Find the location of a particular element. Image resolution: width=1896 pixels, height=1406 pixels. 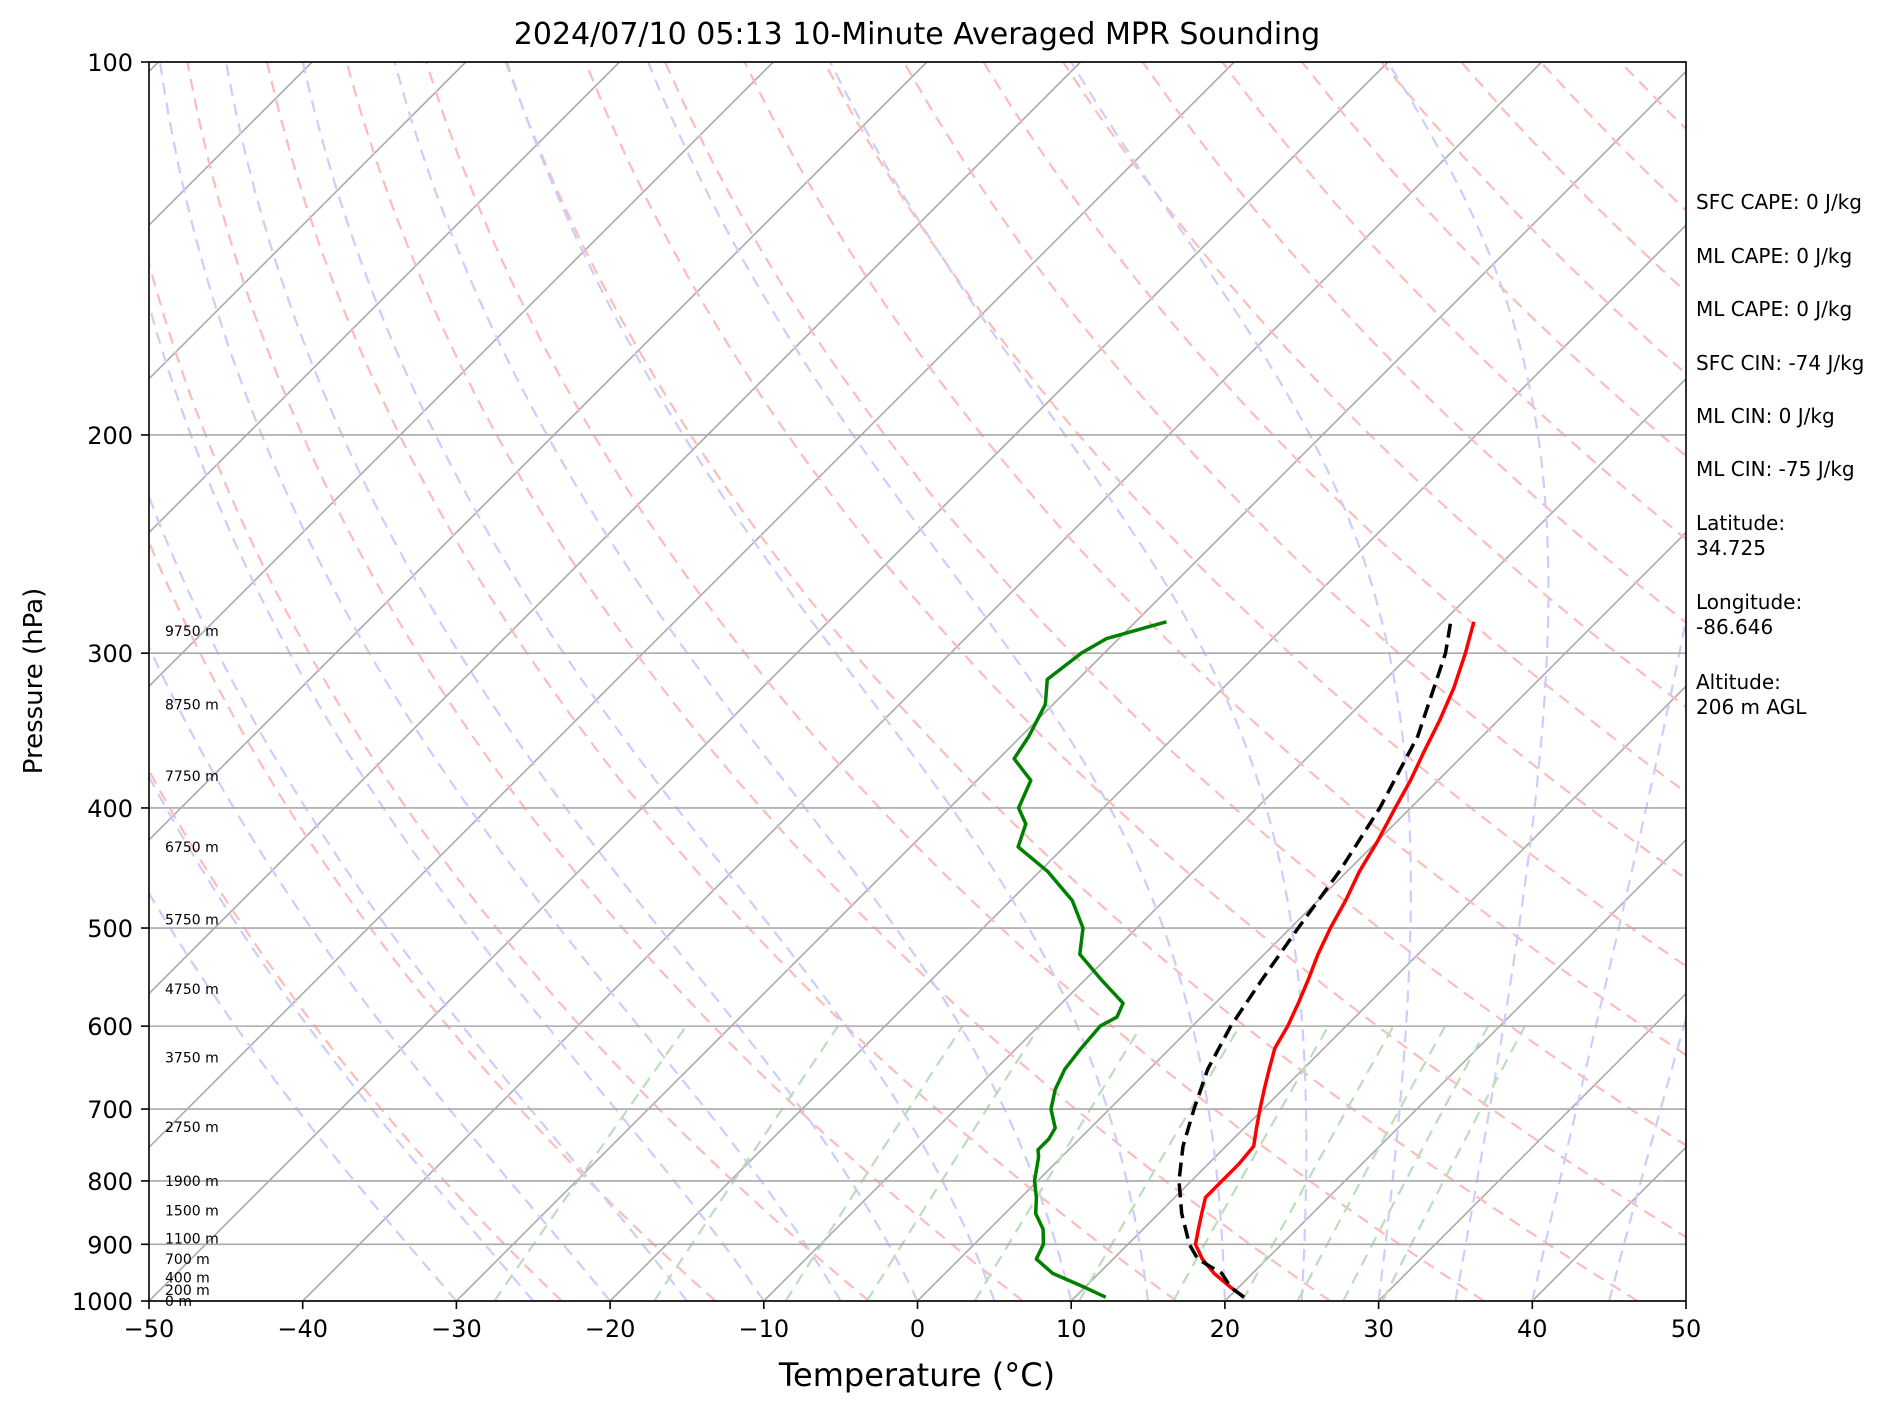

height-label: 1500 m is located at coordinates (192, 1211).